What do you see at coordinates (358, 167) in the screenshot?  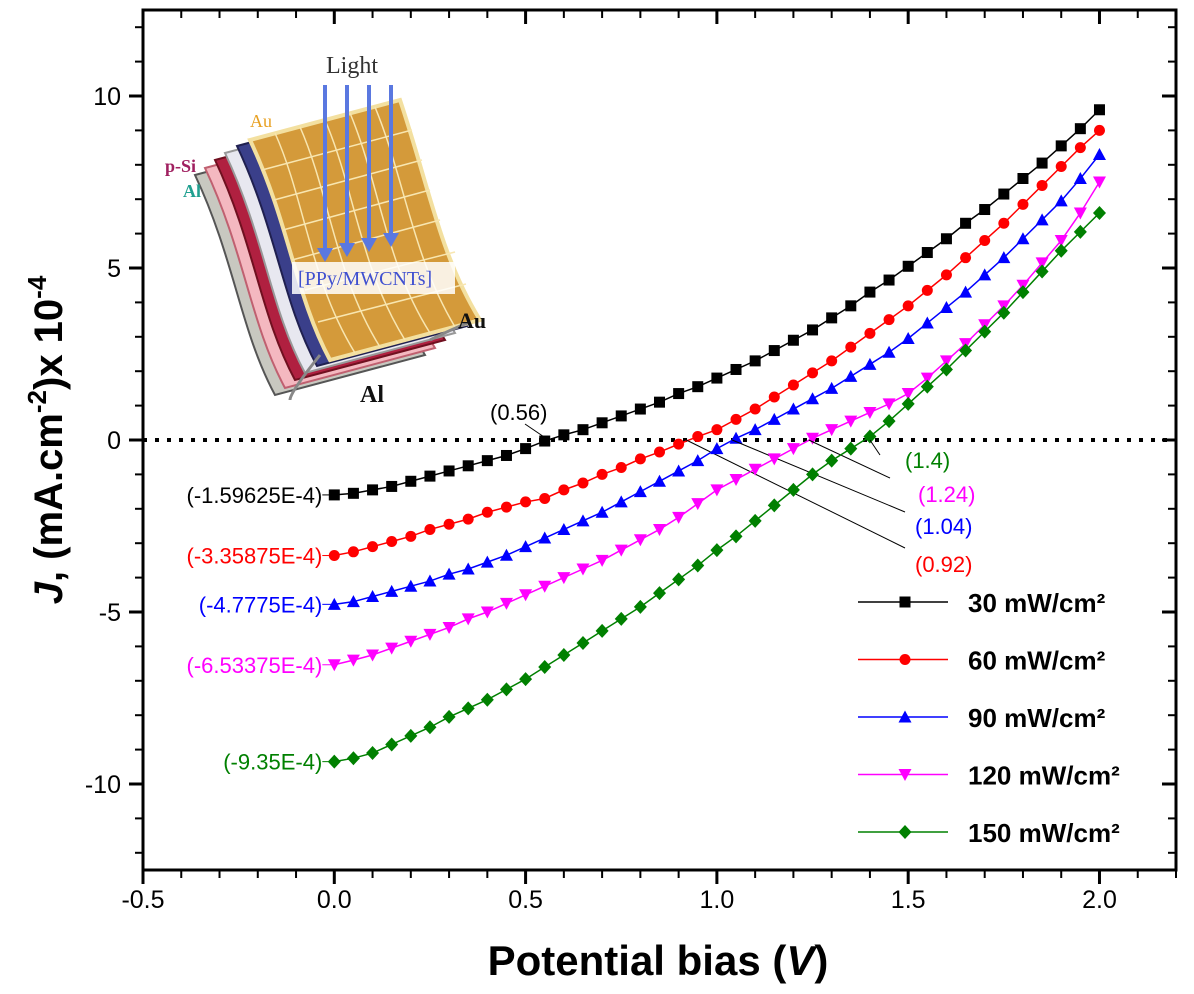 I see `inset-light-arrows` at bounding box center [358, 167].